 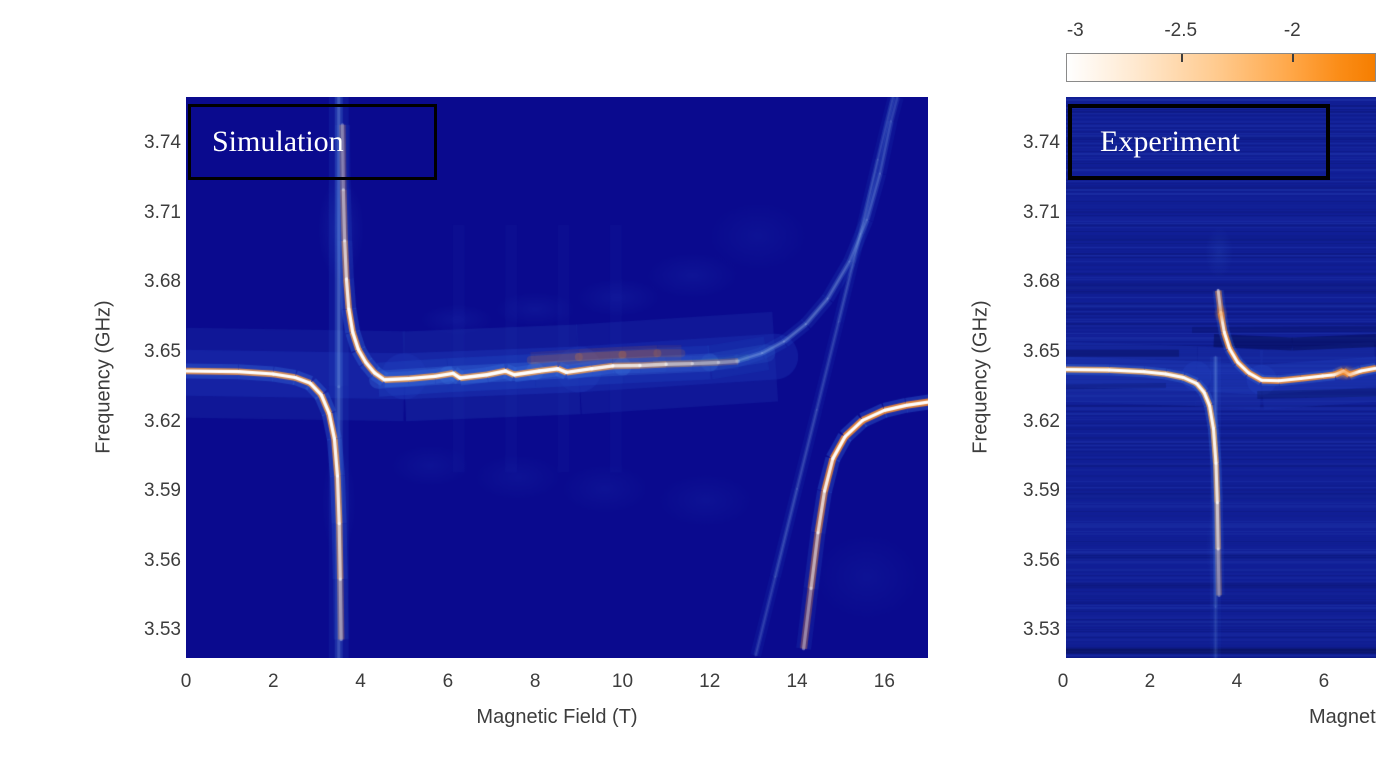 I want to click on exp-x-tick-label: 0, so click(x=1063, y=681).